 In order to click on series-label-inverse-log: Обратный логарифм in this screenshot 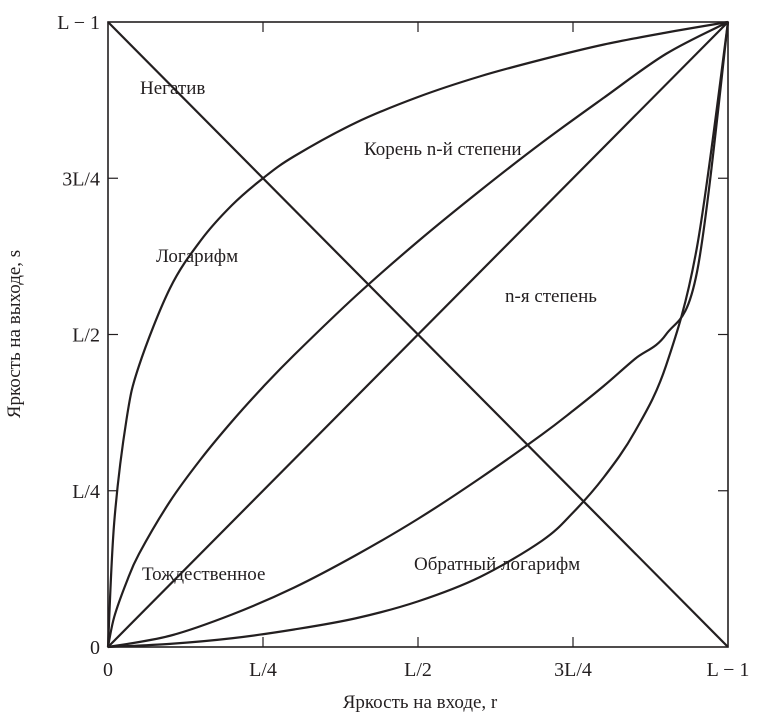, I will do `click(497, 564)`.